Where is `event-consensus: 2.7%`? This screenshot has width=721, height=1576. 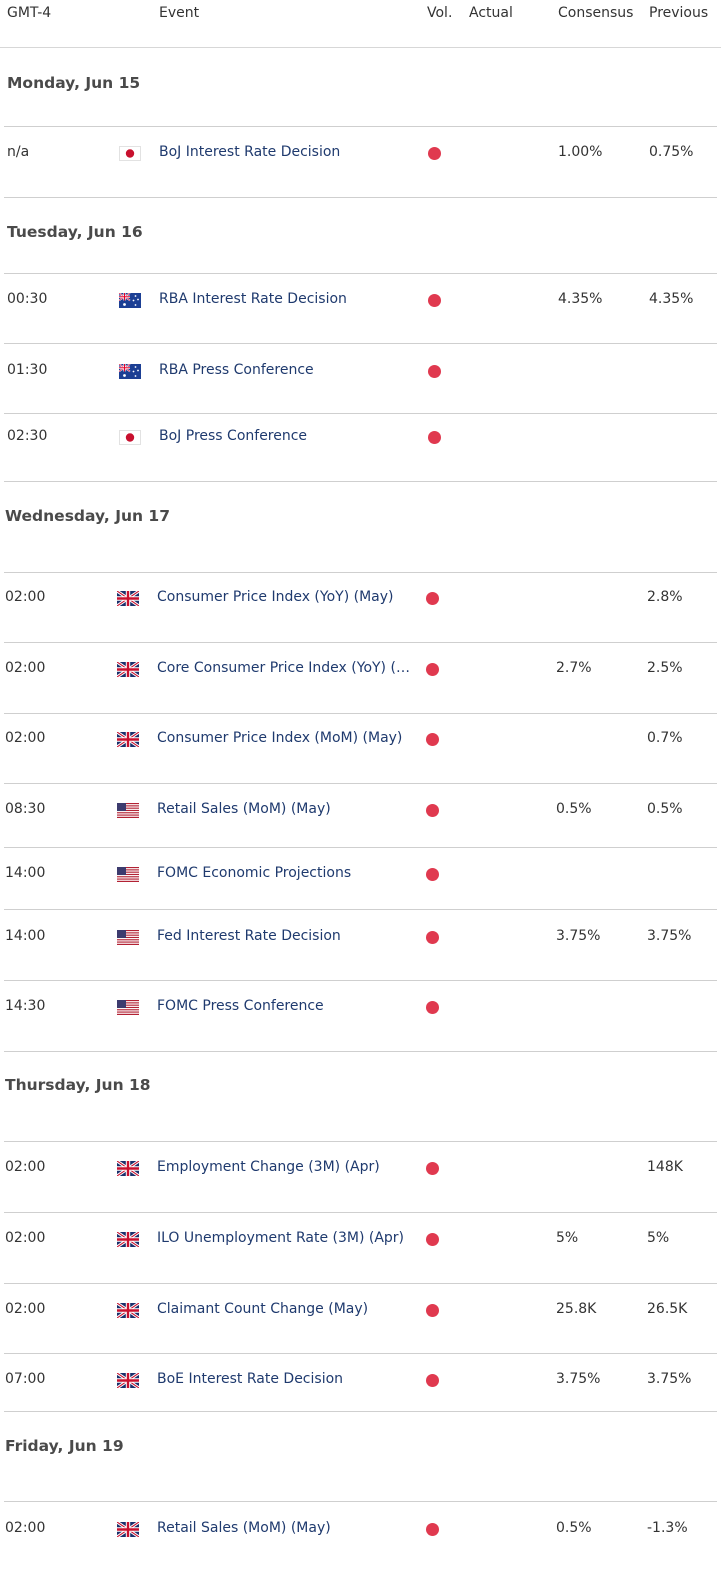
event-consensus: 2.7% is located at coordinates (574, 668).